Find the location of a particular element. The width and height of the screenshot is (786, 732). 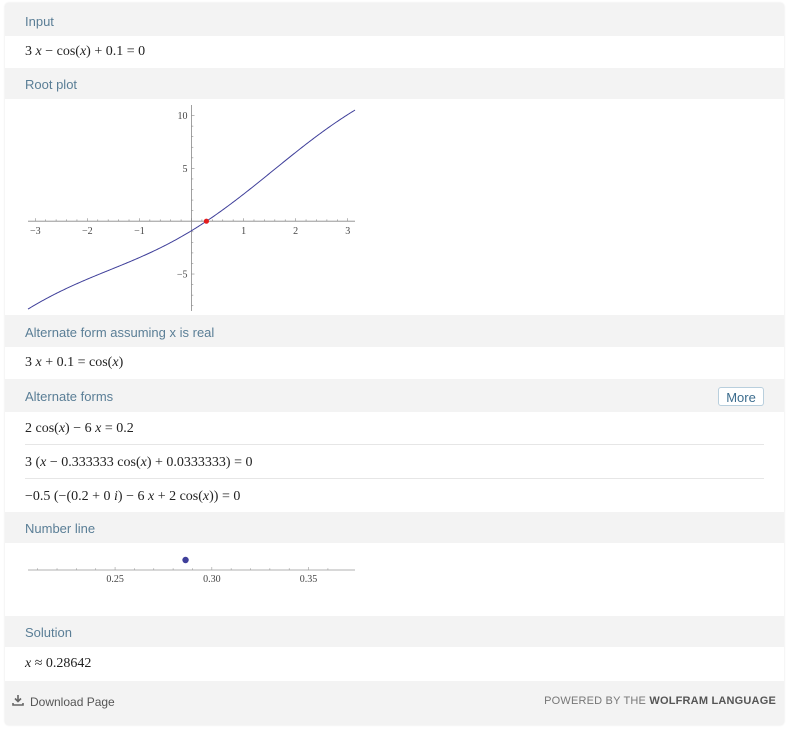

pod-title-input: Input is located at coordinates (39, 21).